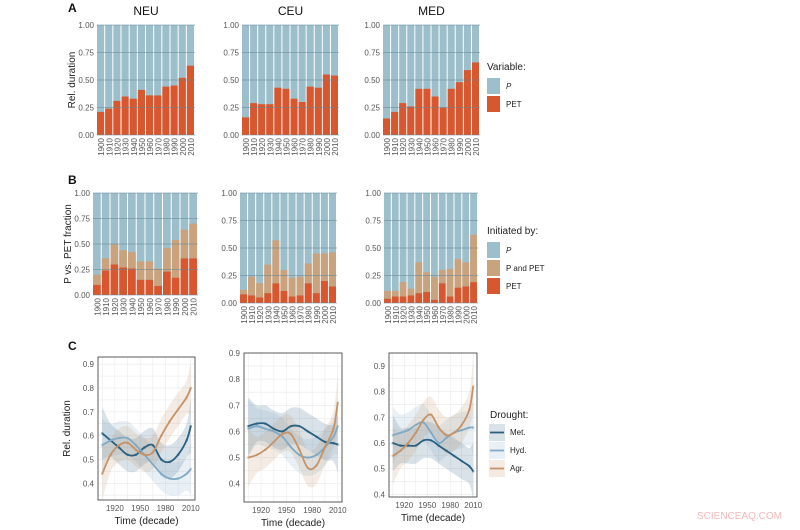  What do you see at coordinates (235, 405) in the screenshot?
I see `y-tick-label: 0.7` at bounding box center [235, 405].